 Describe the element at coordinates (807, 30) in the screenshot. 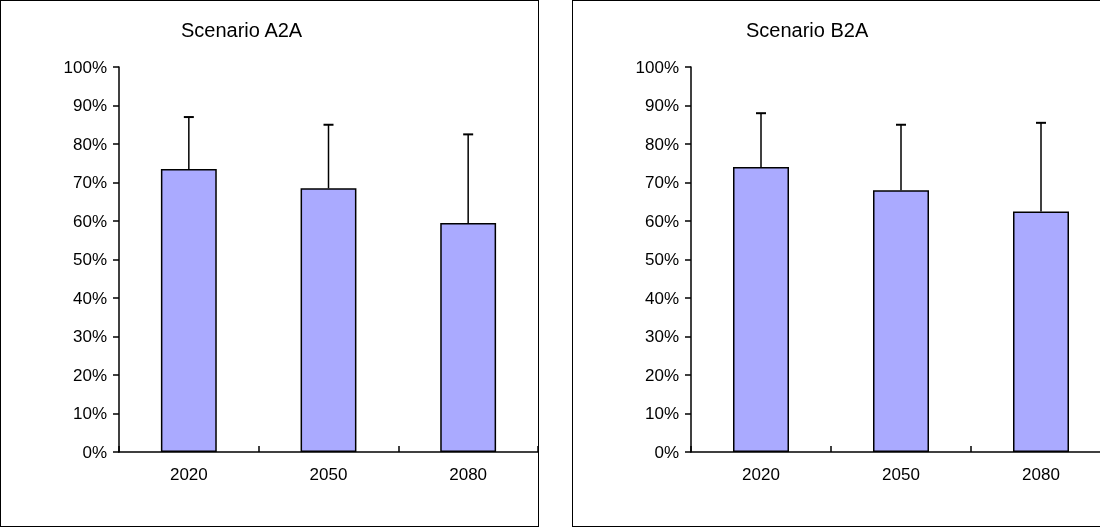

I see `chart-title: Scenario B2A` at that location.